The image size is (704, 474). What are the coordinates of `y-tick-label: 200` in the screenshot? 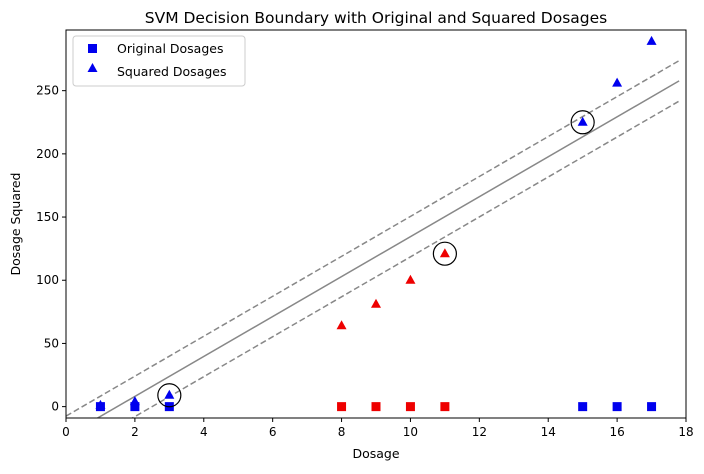 It's located at (47, 154).